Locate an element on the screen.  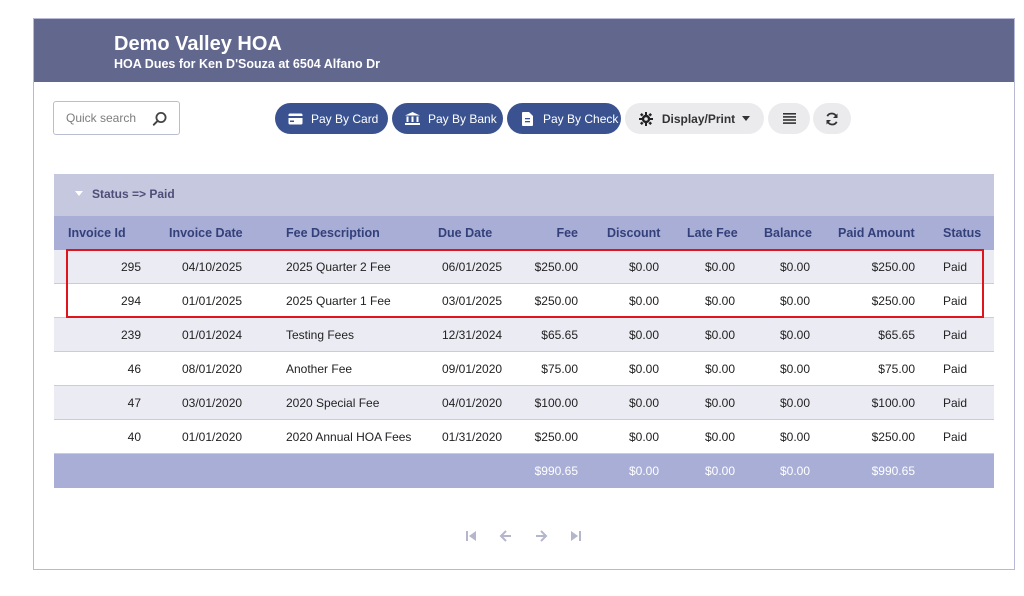
pay-by-bank-button: Pay By Bank is located at coordinates (447, 118).